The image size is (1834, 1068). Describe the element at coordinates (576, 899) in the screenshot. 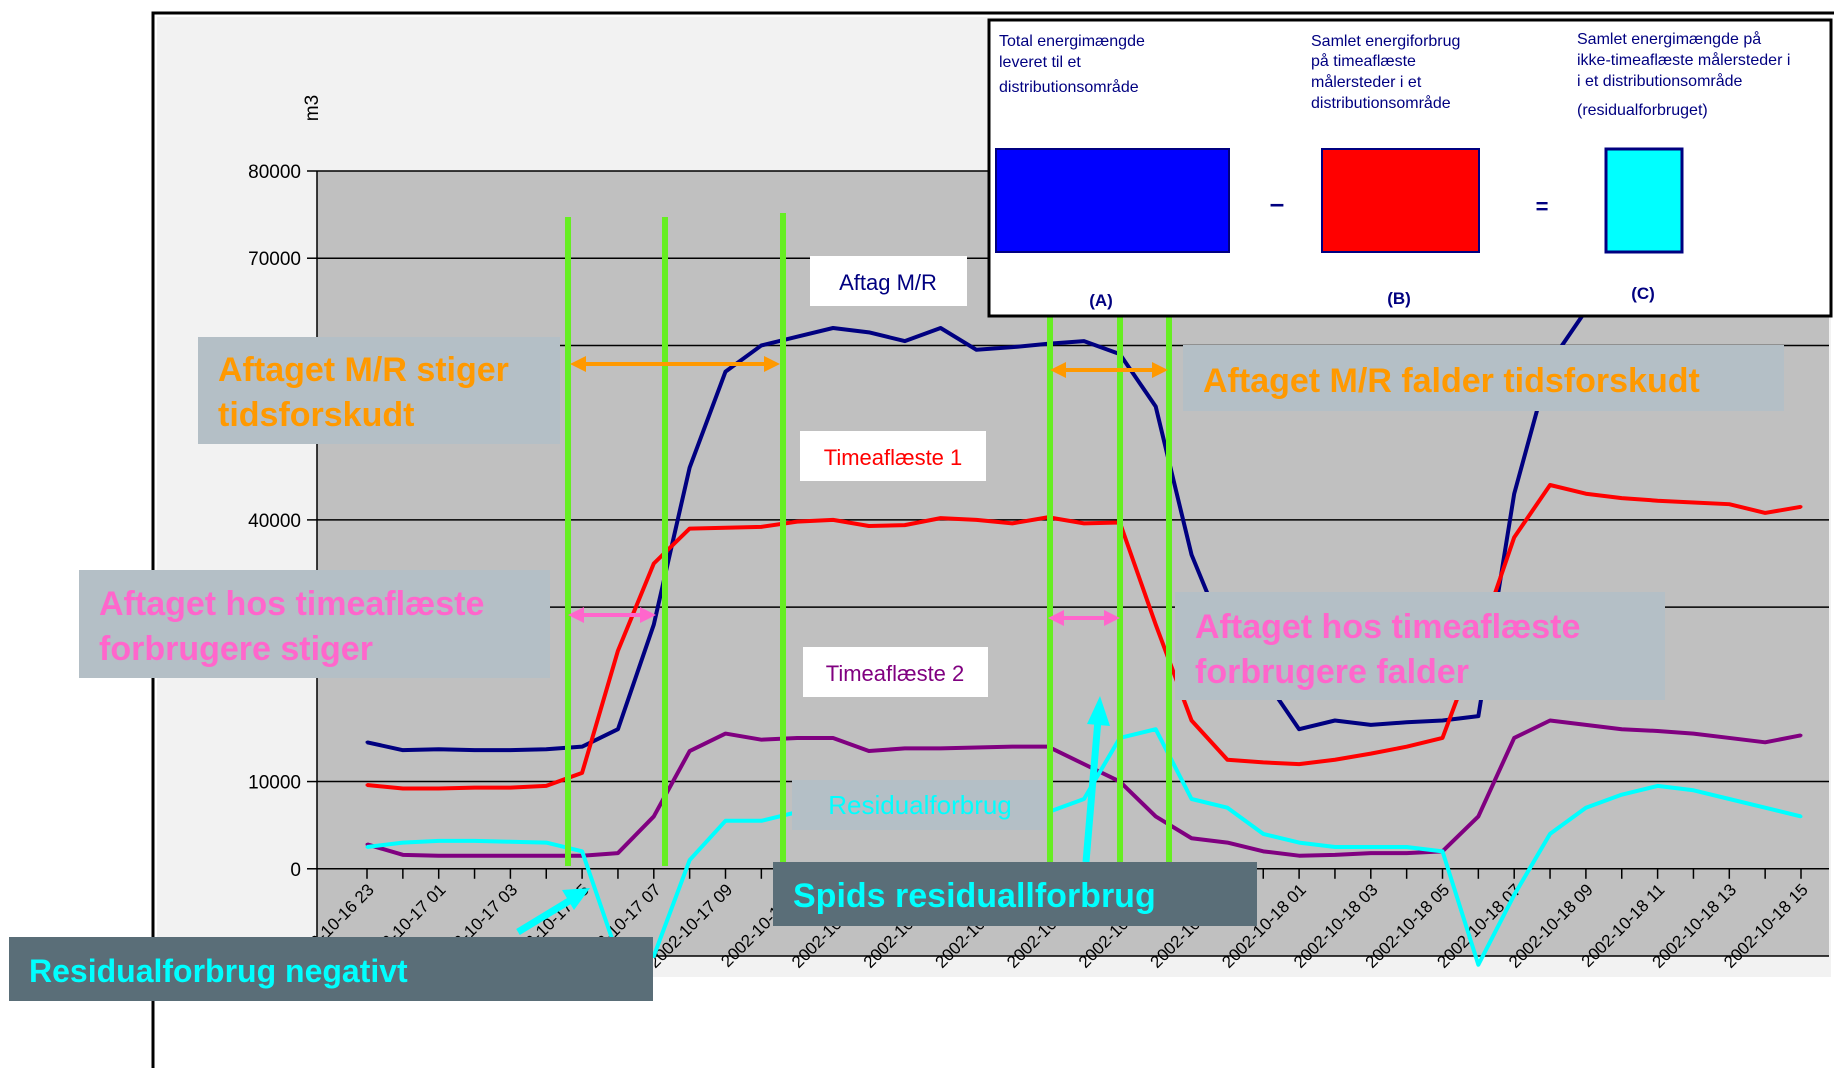

I see `cyan-arrowhead` at that location.